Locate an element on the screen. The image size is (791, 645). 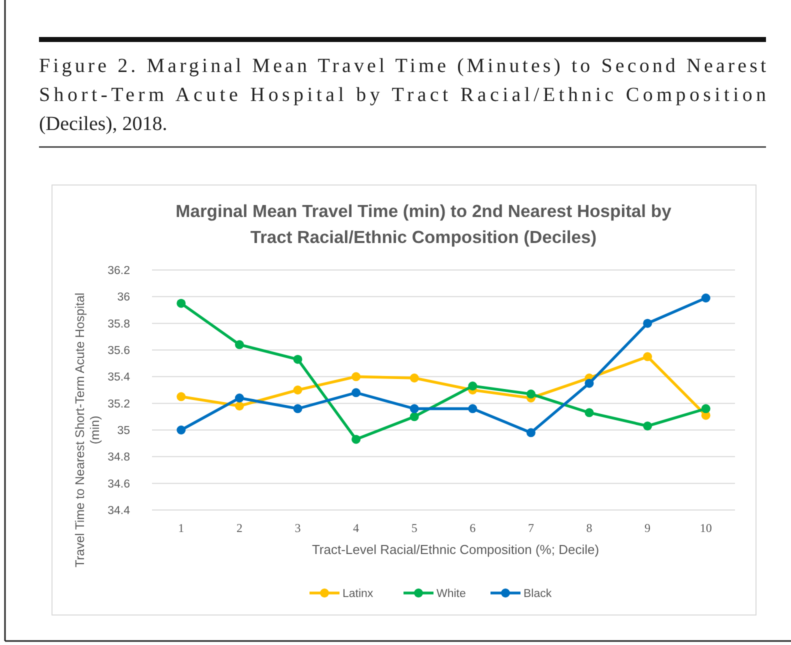
x-tick-label: 5 is located at coordinates (414, 528).